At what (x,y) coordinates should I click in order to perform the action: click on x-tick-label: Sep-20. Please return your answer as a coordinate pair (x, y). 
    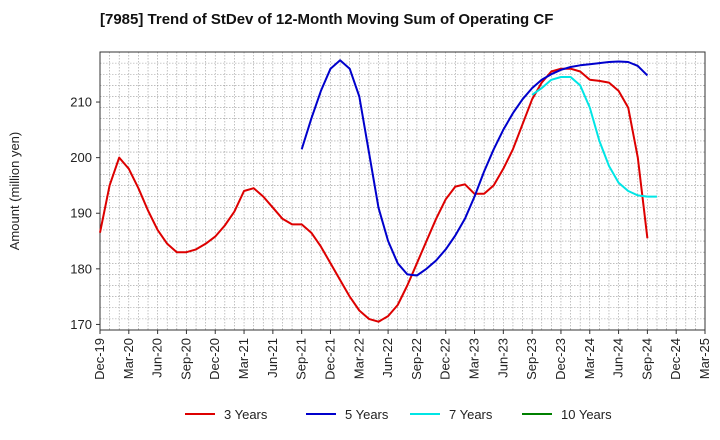
    Looking at the image, I should click on (185, 359).